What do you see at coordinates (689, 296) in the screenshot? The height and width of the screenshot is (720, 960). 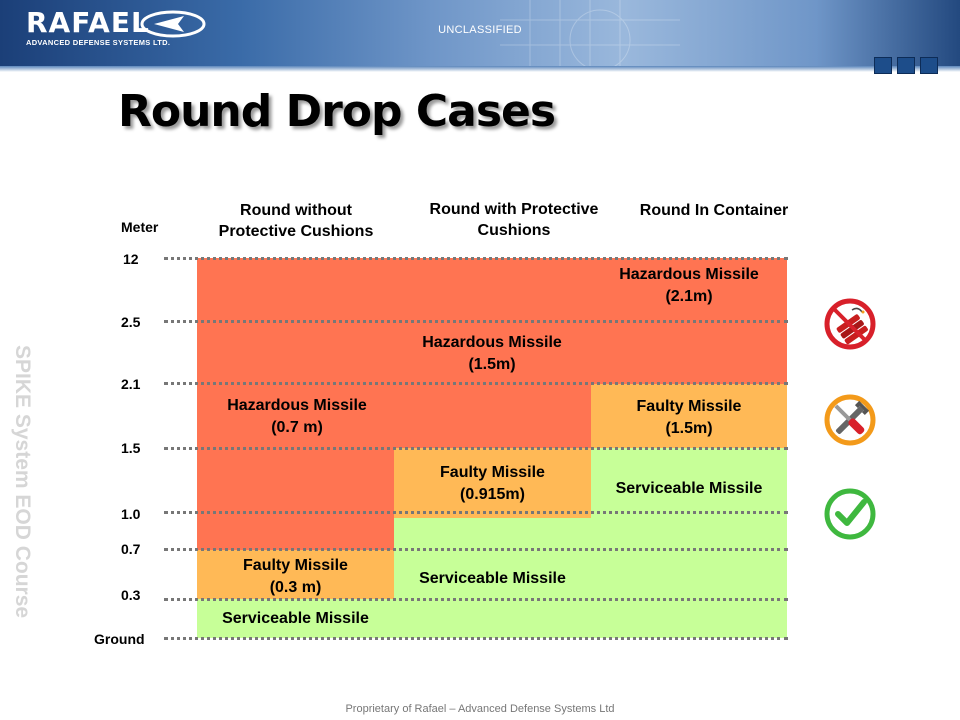 I see `cell-label-line2: (2.1m)` at bounding box center [689, 296].